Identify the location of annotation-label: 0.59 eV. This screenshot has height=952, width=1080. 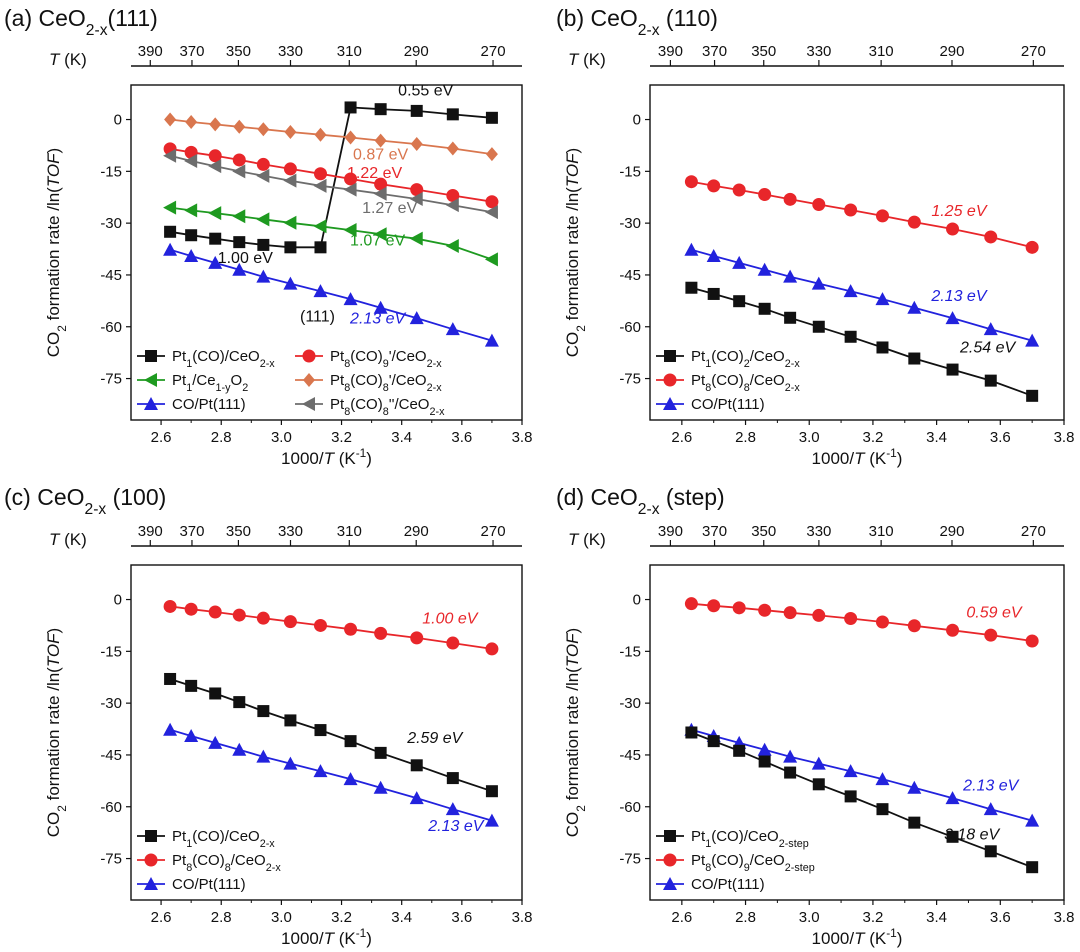
(994, 612).